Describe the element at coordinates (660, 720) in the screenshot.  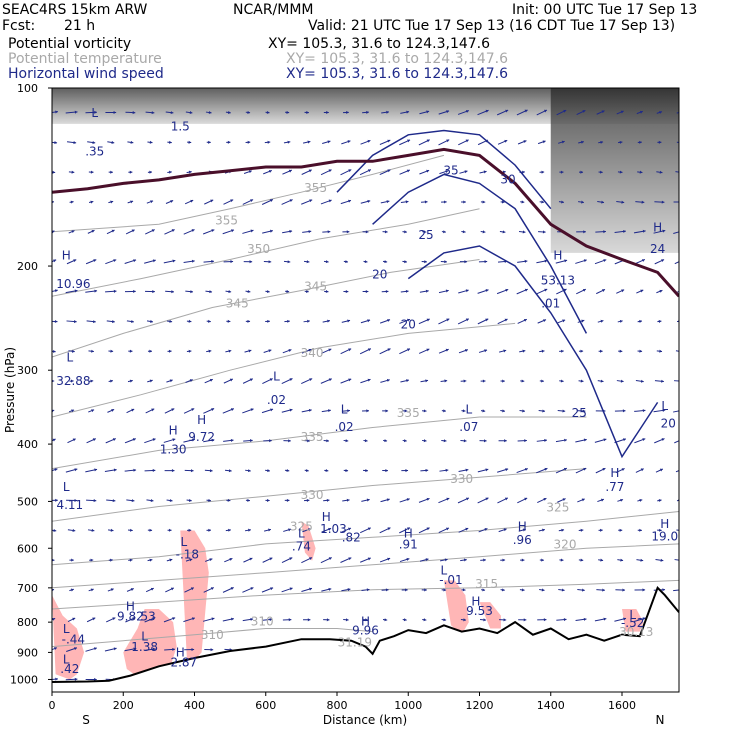
I see `north-endpoint: N` at that location.